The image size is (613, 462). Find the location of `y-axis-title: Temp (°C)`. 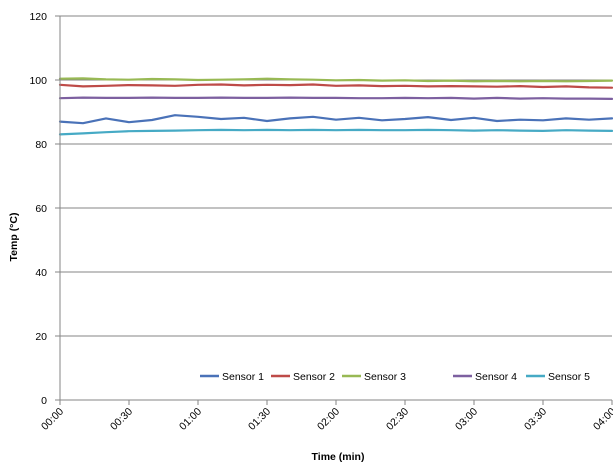

y-axis-title: Temp (°C) is located at coordinates (14, 237).